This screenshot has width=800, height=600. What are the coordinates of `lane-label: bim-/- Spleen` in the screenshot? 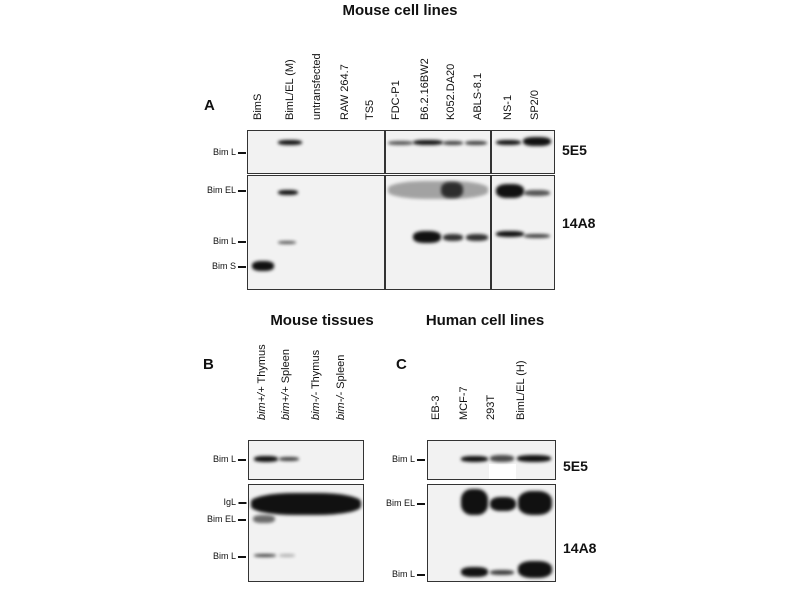 It's located at (341, 387).